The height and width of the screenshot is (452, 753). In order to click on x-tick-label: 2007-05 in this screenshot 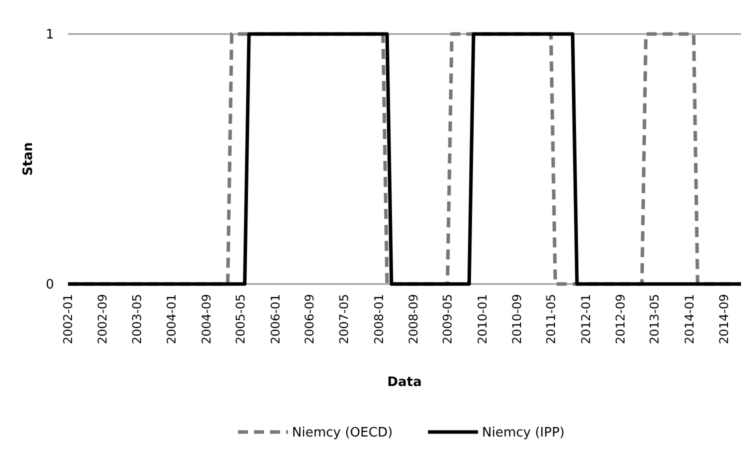, I will do `click(344, 319)`.